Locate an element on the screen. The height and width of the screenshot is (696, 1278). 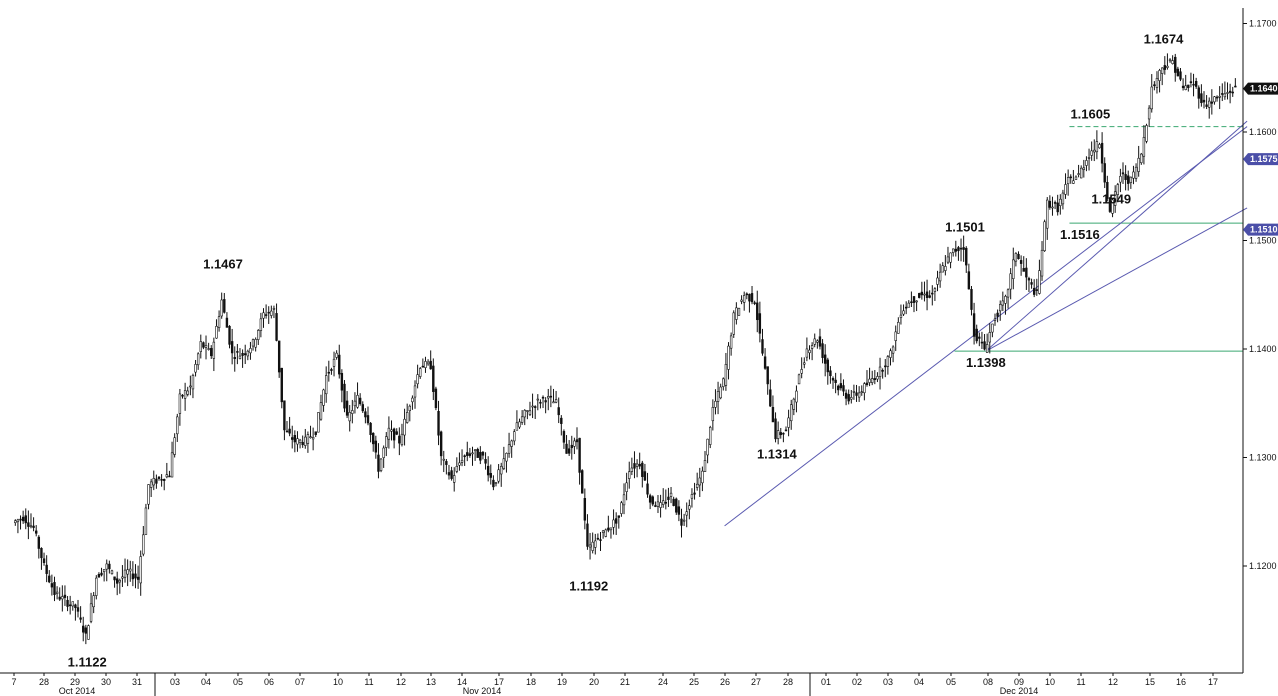
x-tick-label: 19 is located at coordinates (562, 682).